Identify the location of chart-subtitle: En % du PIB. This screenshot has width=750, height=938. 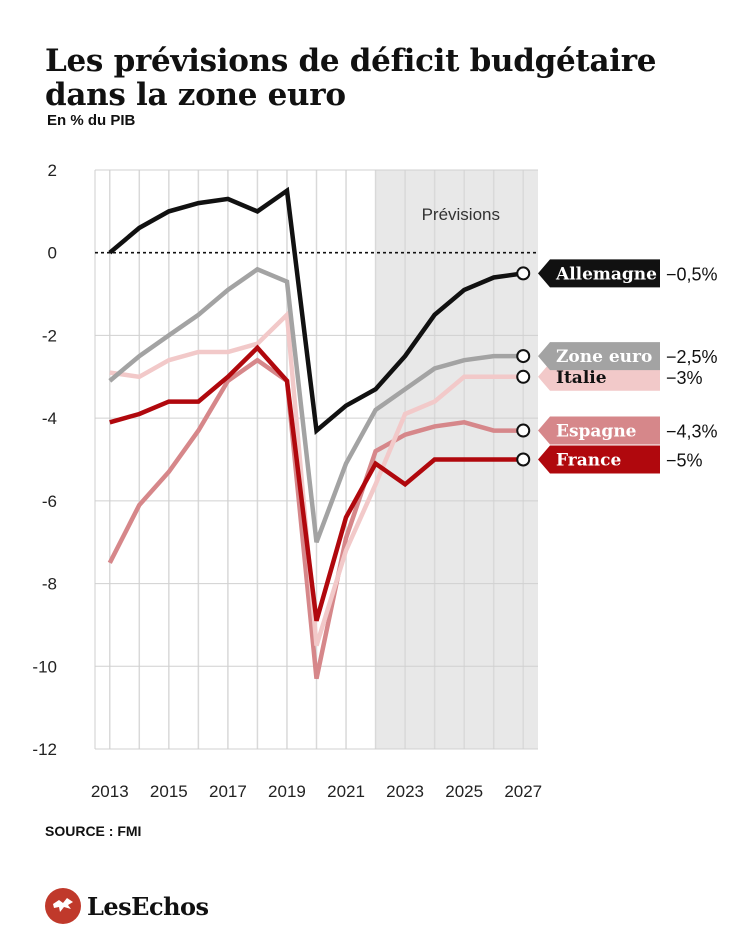
(91, 120).